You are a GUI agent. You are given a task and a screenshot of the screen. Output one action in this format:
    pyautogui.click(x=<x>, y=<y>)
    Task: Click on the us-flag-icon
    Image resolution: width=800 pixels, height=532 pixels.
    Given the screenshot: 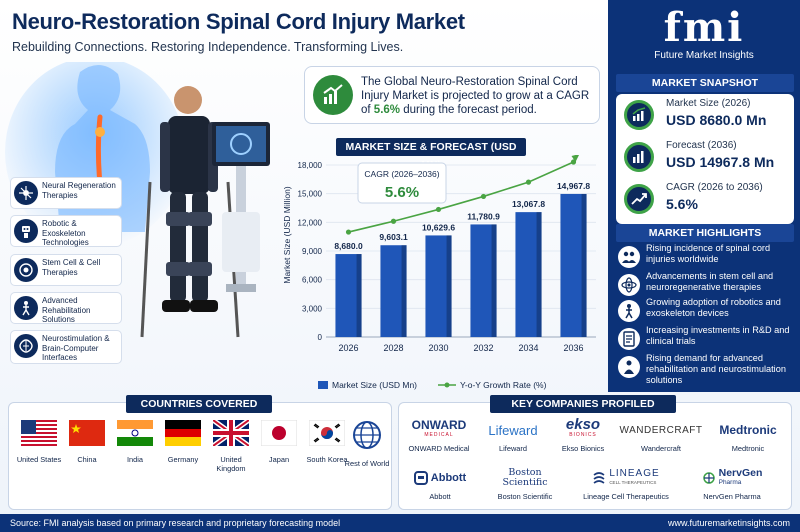 What is the action you would take?
    pyautogui.click(x=39, y=433)
    